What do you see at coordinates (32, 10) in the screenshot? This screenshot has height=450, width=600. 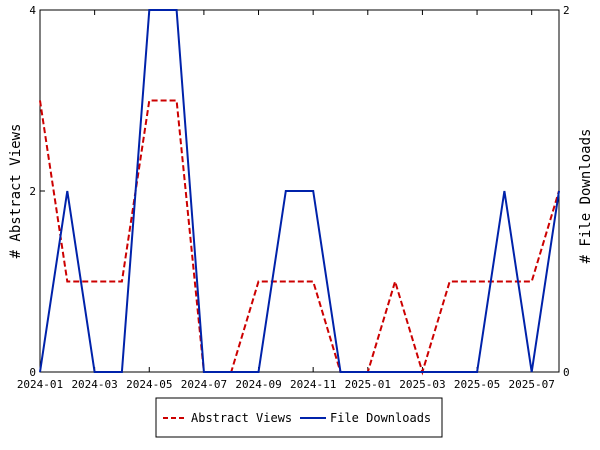 I see `y-tick-label: 4` at bounding box center [32, 10].